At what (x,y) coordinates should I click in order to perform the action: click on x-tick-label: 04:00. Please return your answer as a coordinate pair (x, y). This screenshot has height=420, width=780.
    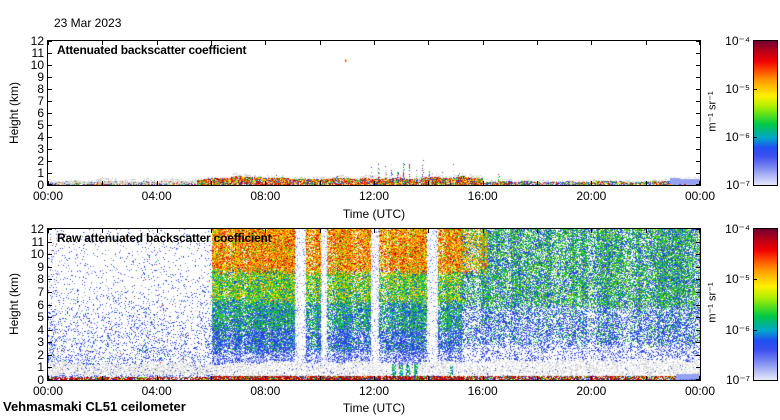
    Looking at the image, I should click on (156, 391).